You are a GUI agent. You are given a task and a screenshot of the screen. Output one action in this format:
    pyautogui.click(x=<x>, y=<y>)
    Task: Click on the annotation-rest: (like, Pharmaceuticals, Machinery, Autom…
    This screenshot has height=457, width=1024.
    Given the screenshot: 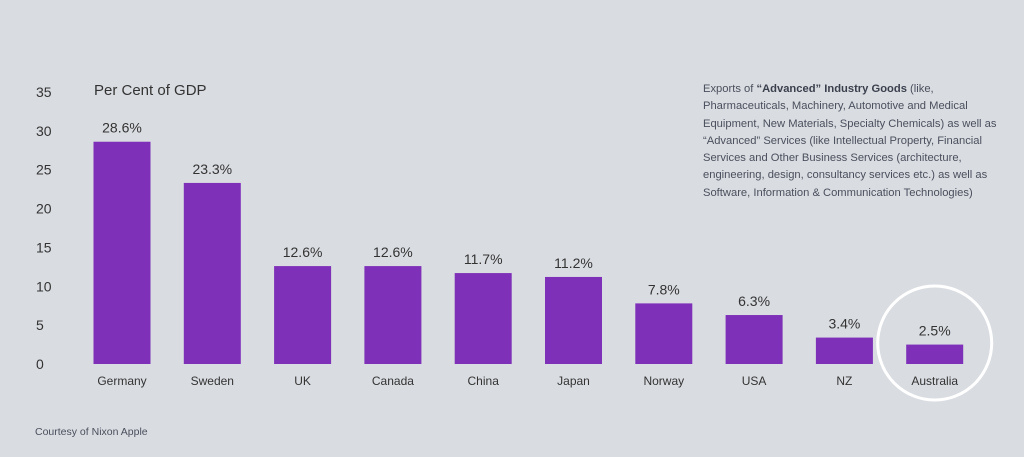 What is the action you would take?
    pyautogui.click(x=850, y=141)
    